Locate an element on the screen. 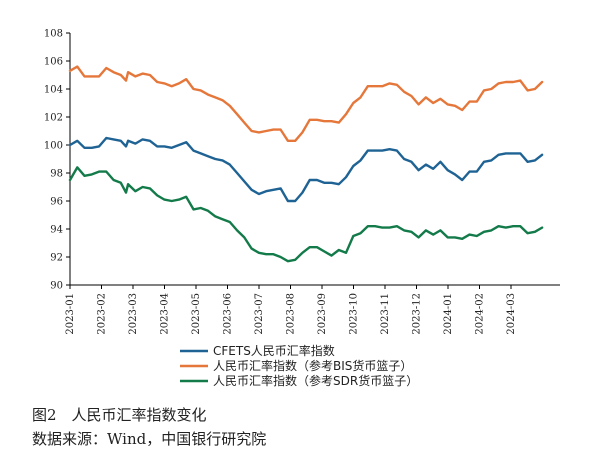  y-tick-label: 92 is located at coordinates (56, 258).